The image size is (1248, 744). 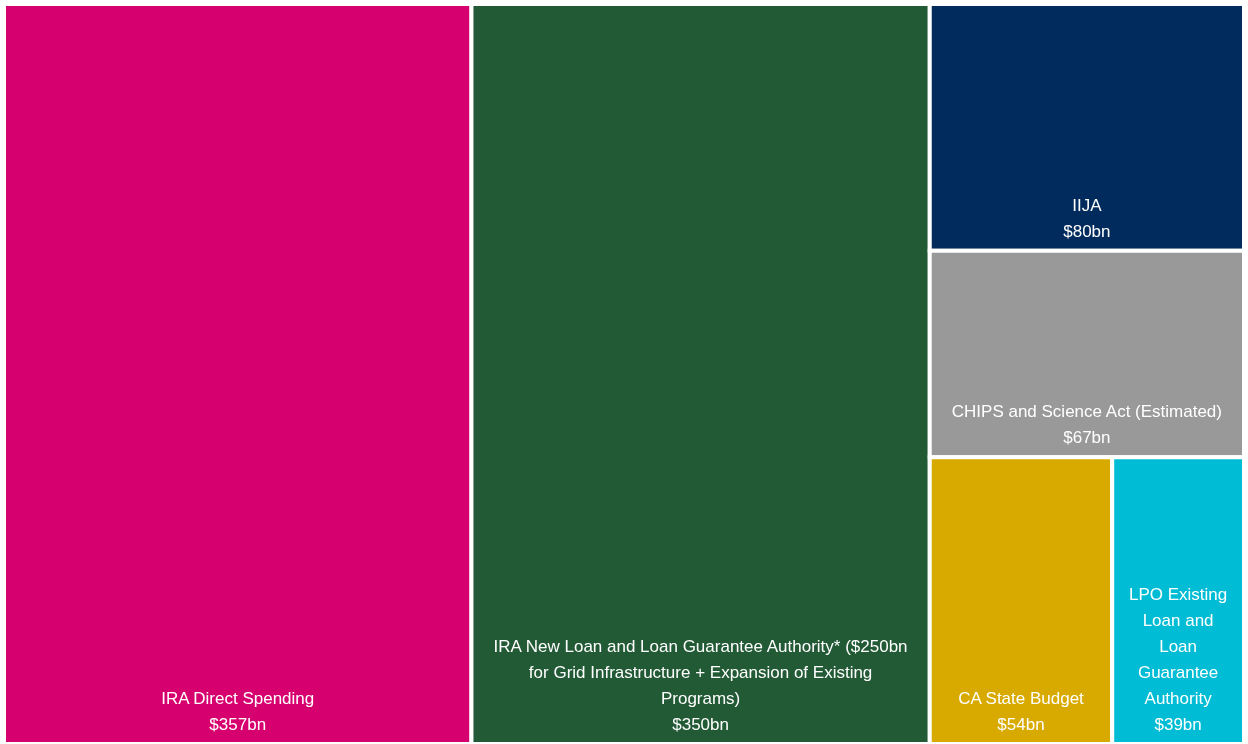 What do you see at coordinates (1021, 698) in the screenshot?
I see `category-label: CA State Budget` at bounding box center [1021, 698].